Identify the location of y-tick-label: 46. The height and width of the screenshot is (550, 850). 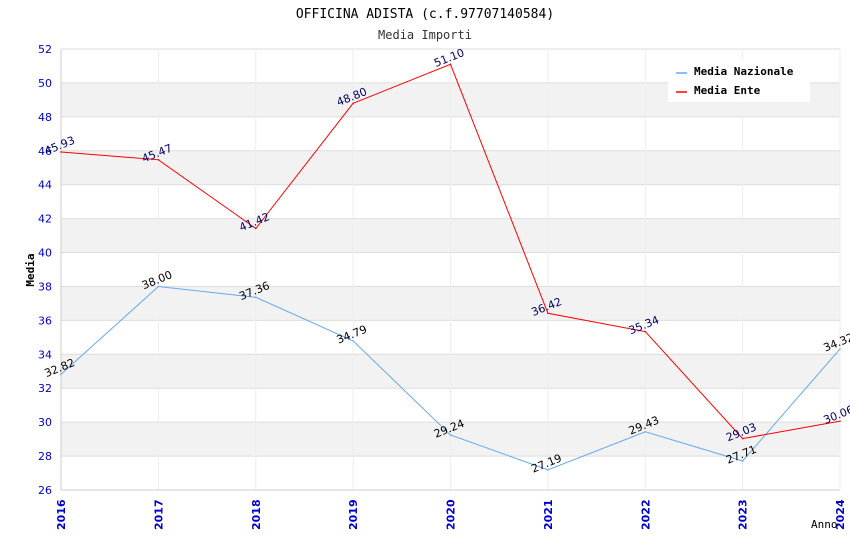
(45, 151).